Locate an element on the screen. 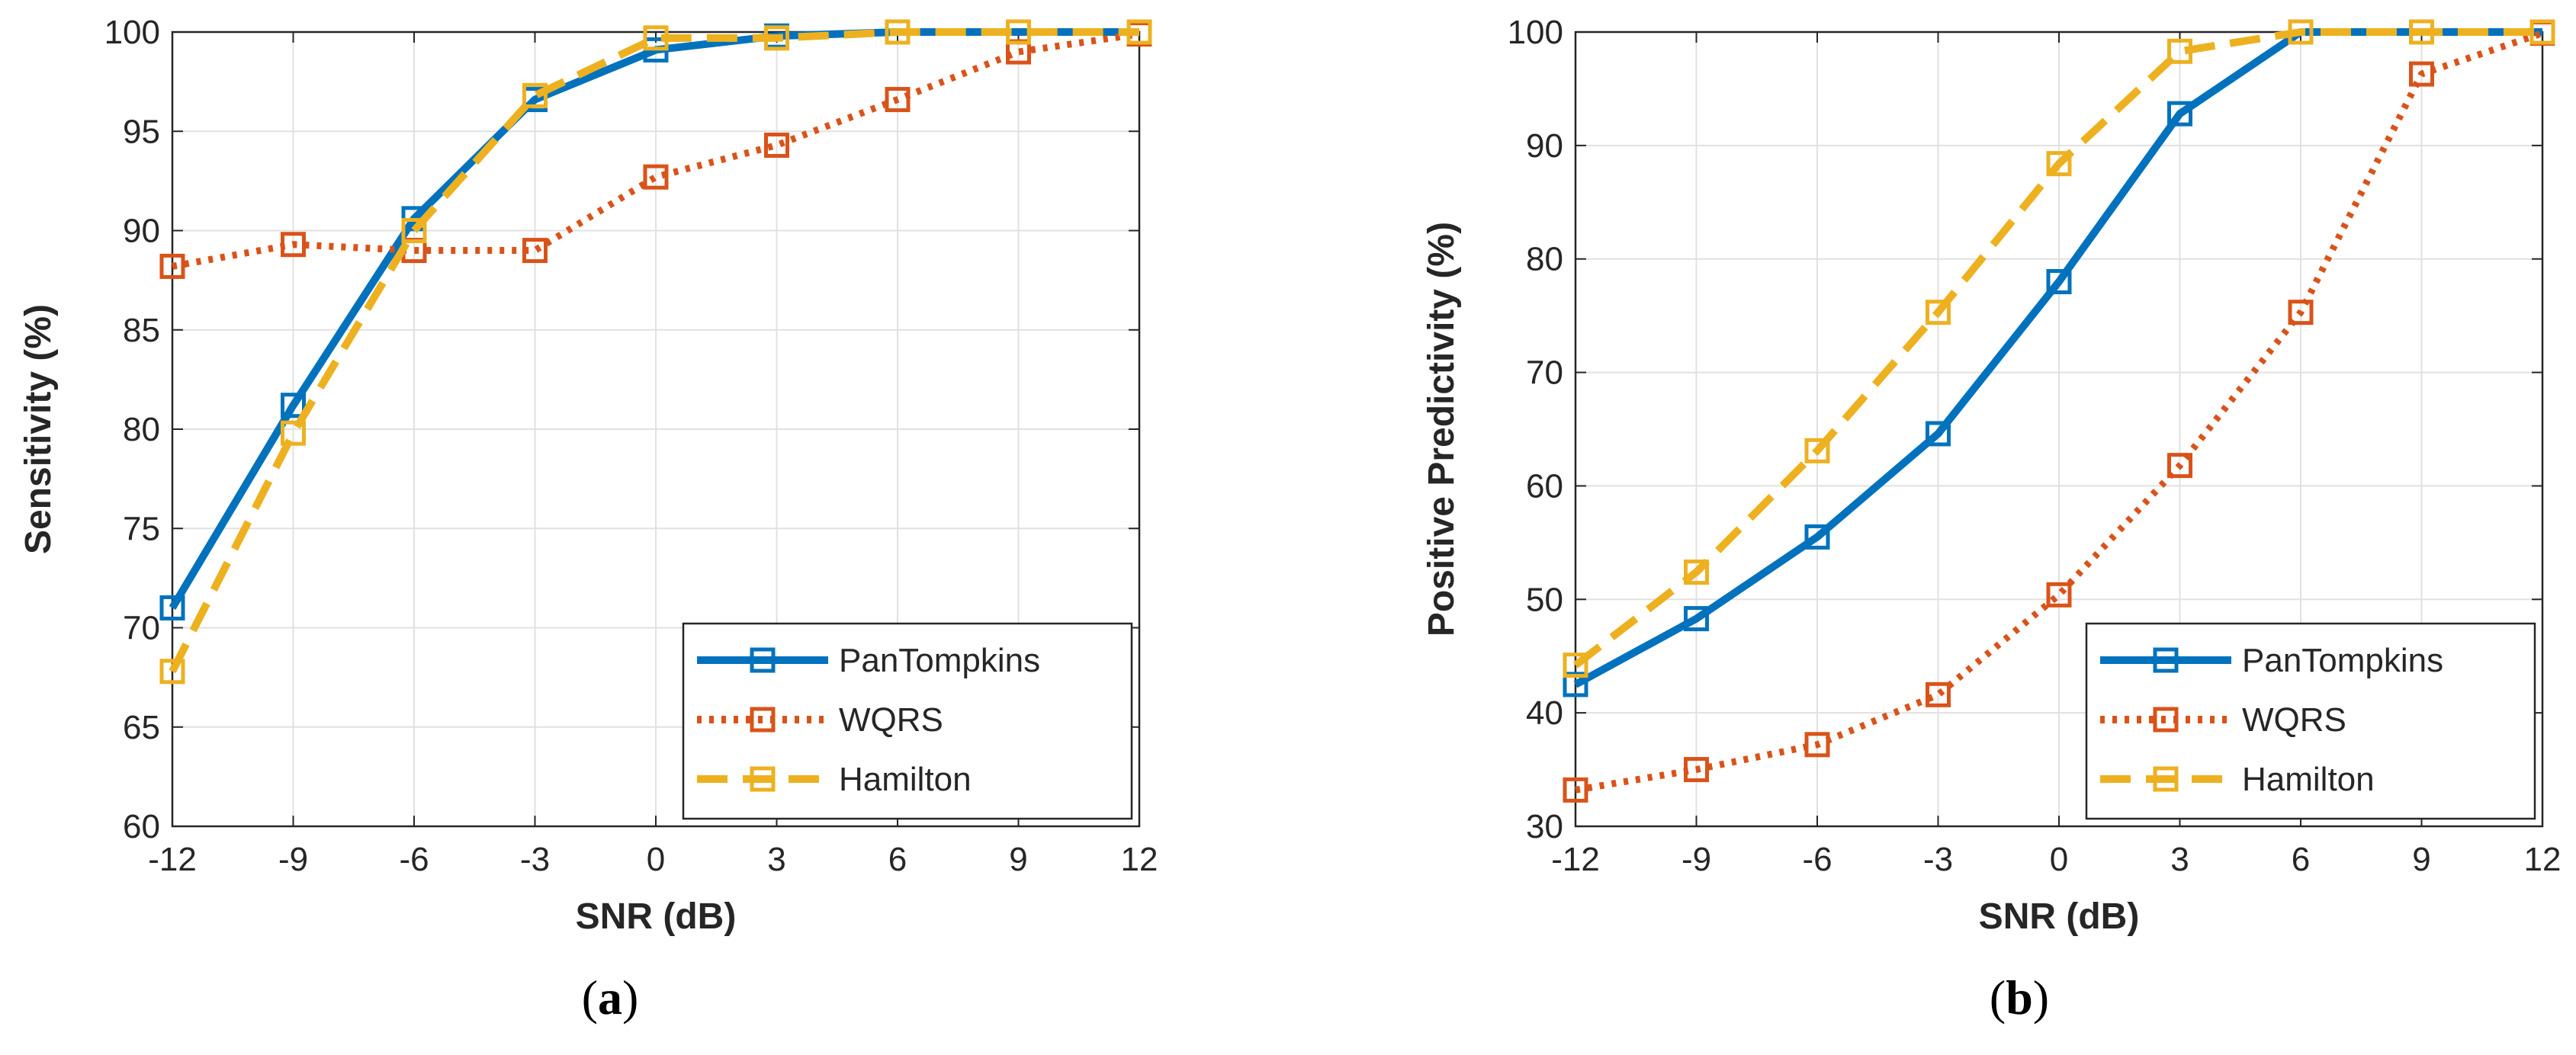 This screenshot has height=1055, width=2576. y-tick-label: 30 is located at coordinates (1544, 826).